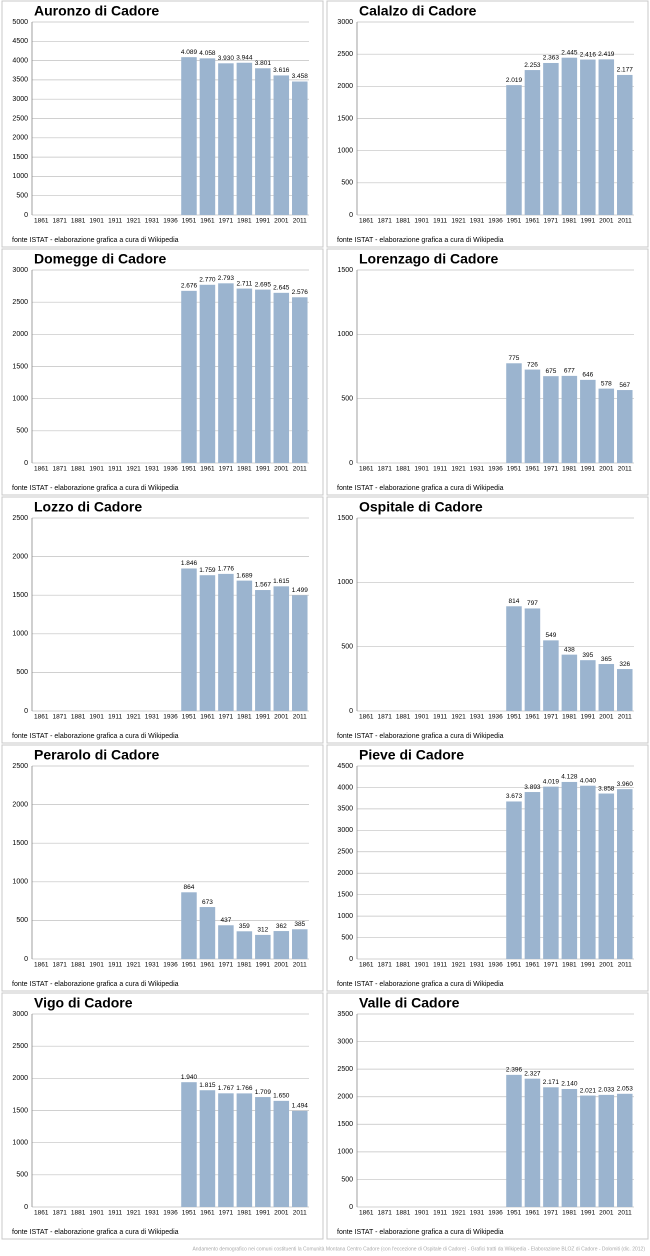  What do you see at coordinates (281, 581) in the screenshot?
I see `value-label: 1.615` at bounding box center [281, 581].